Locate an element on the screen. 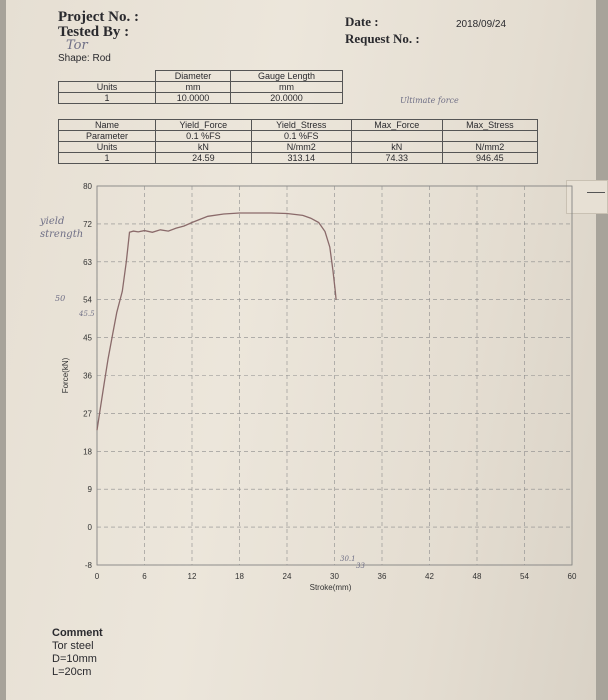  y-tick-label: 0 is located at coordinates (90, 527).